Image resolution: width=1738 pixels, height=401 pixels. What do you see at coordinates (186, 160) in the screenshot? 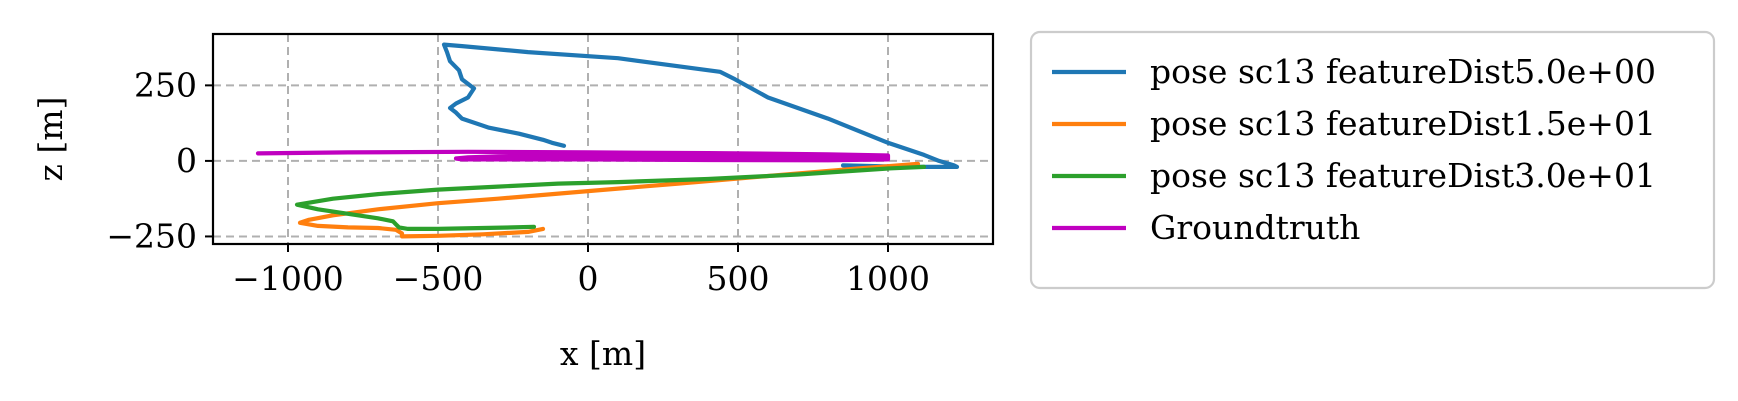
I see `y-tick-label: 0` at bounding box center [186, 160].